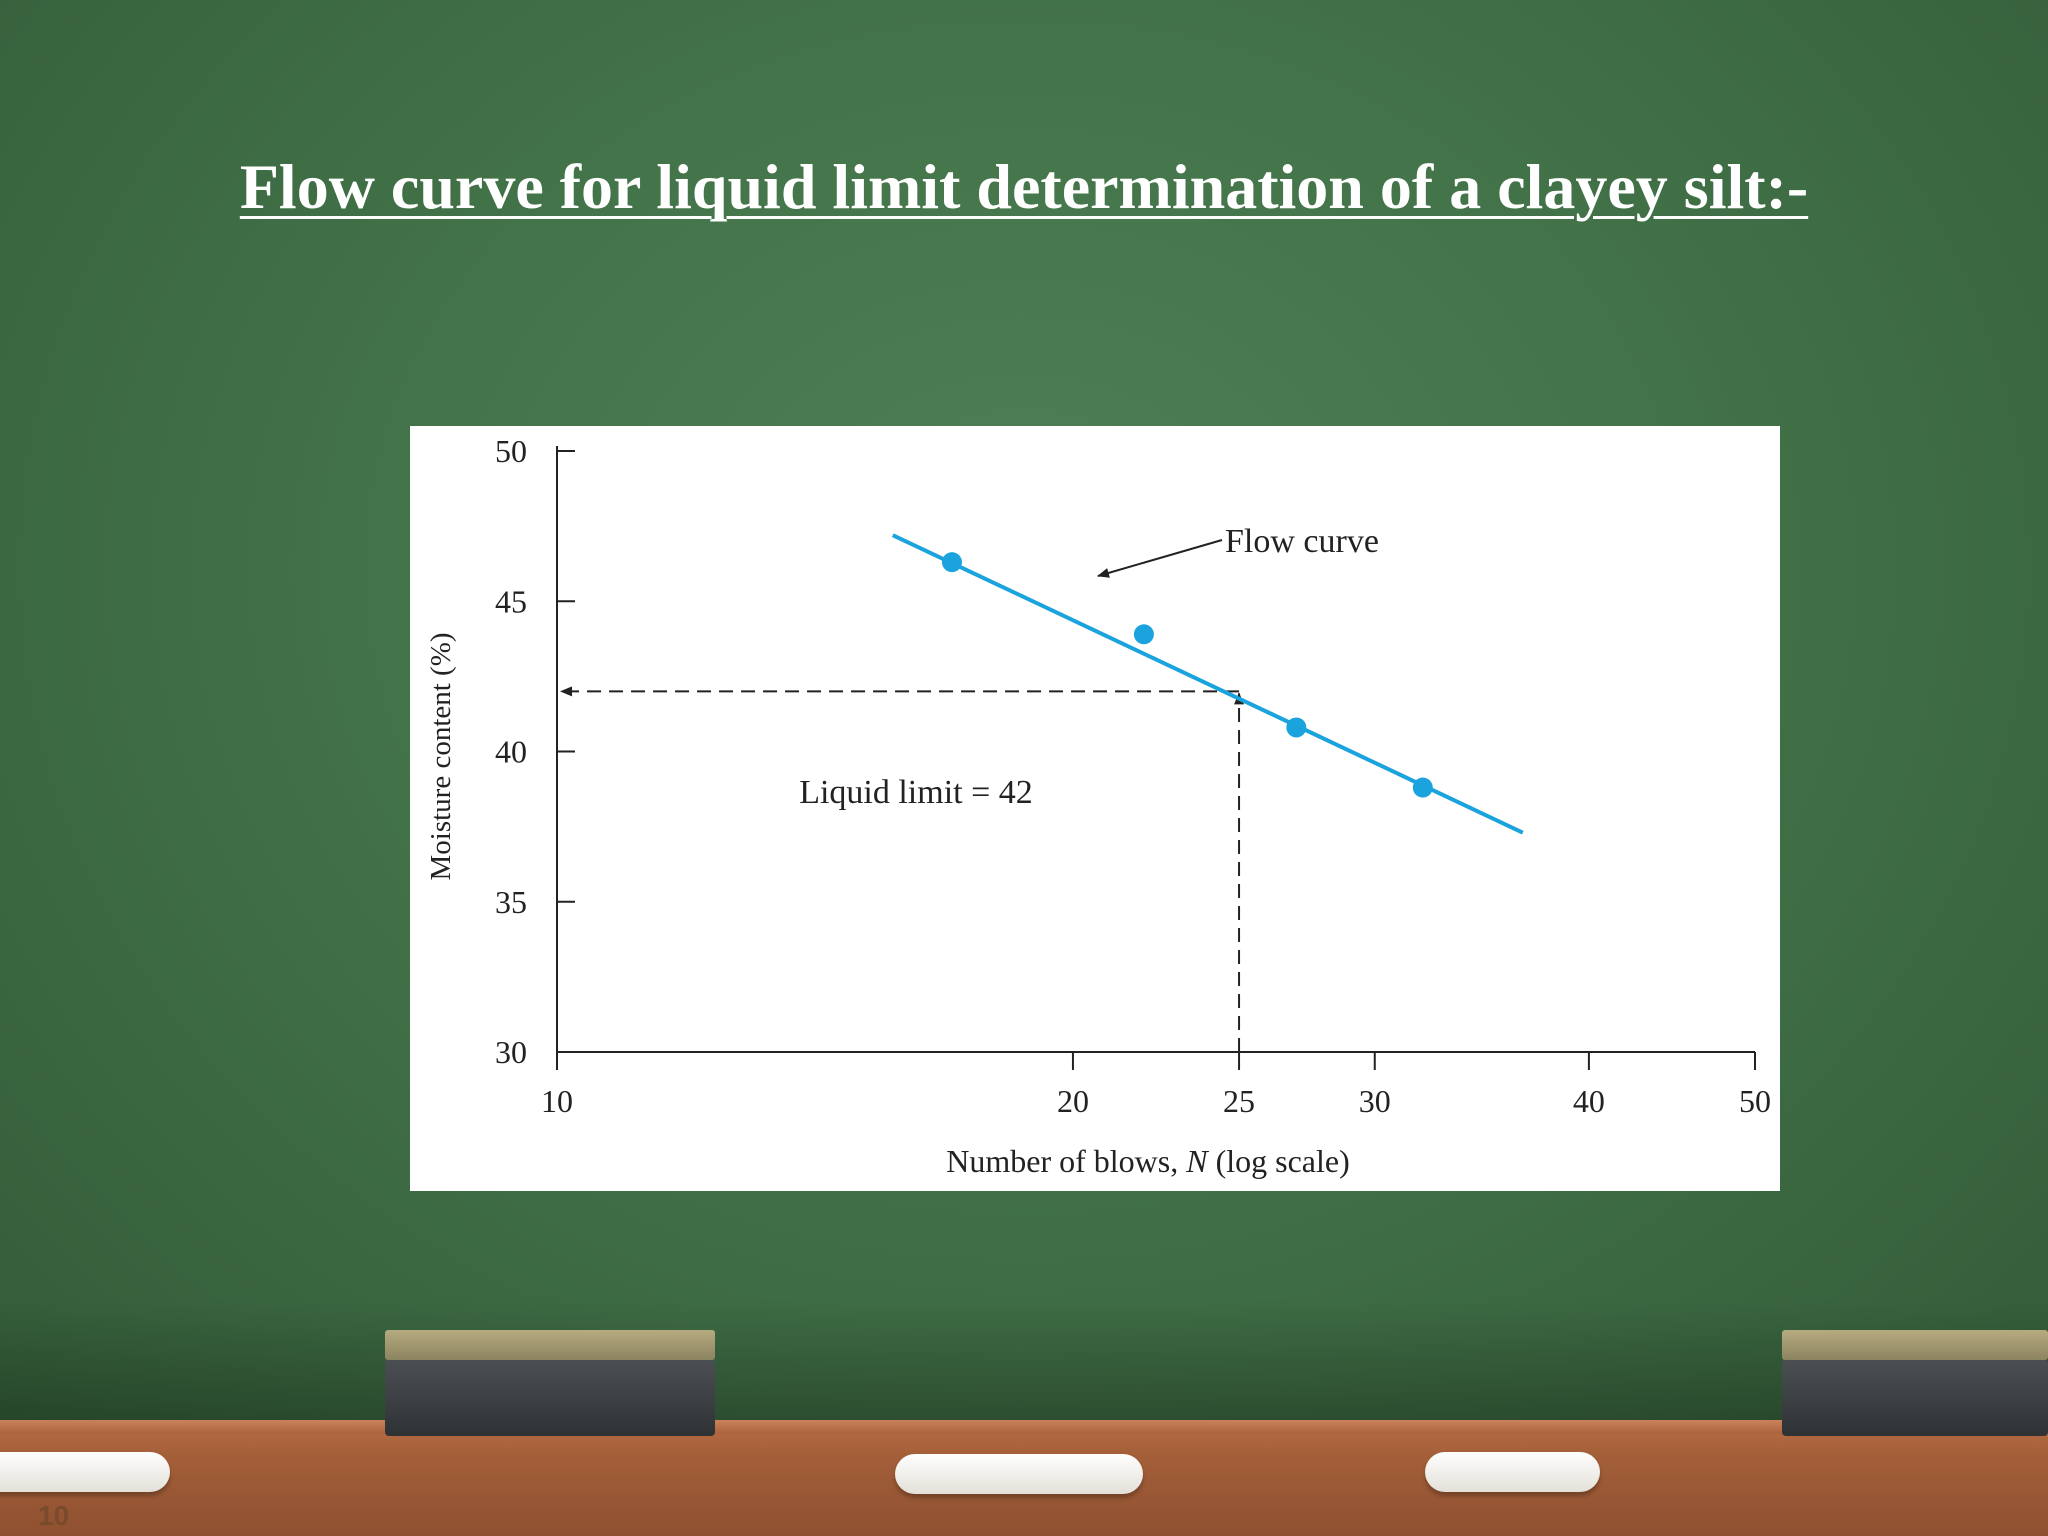  What do you see at coordinates (1375, 1101) in the screenshot?
I see `x-tick-label: 30` at bounding box center [1375, 1101].